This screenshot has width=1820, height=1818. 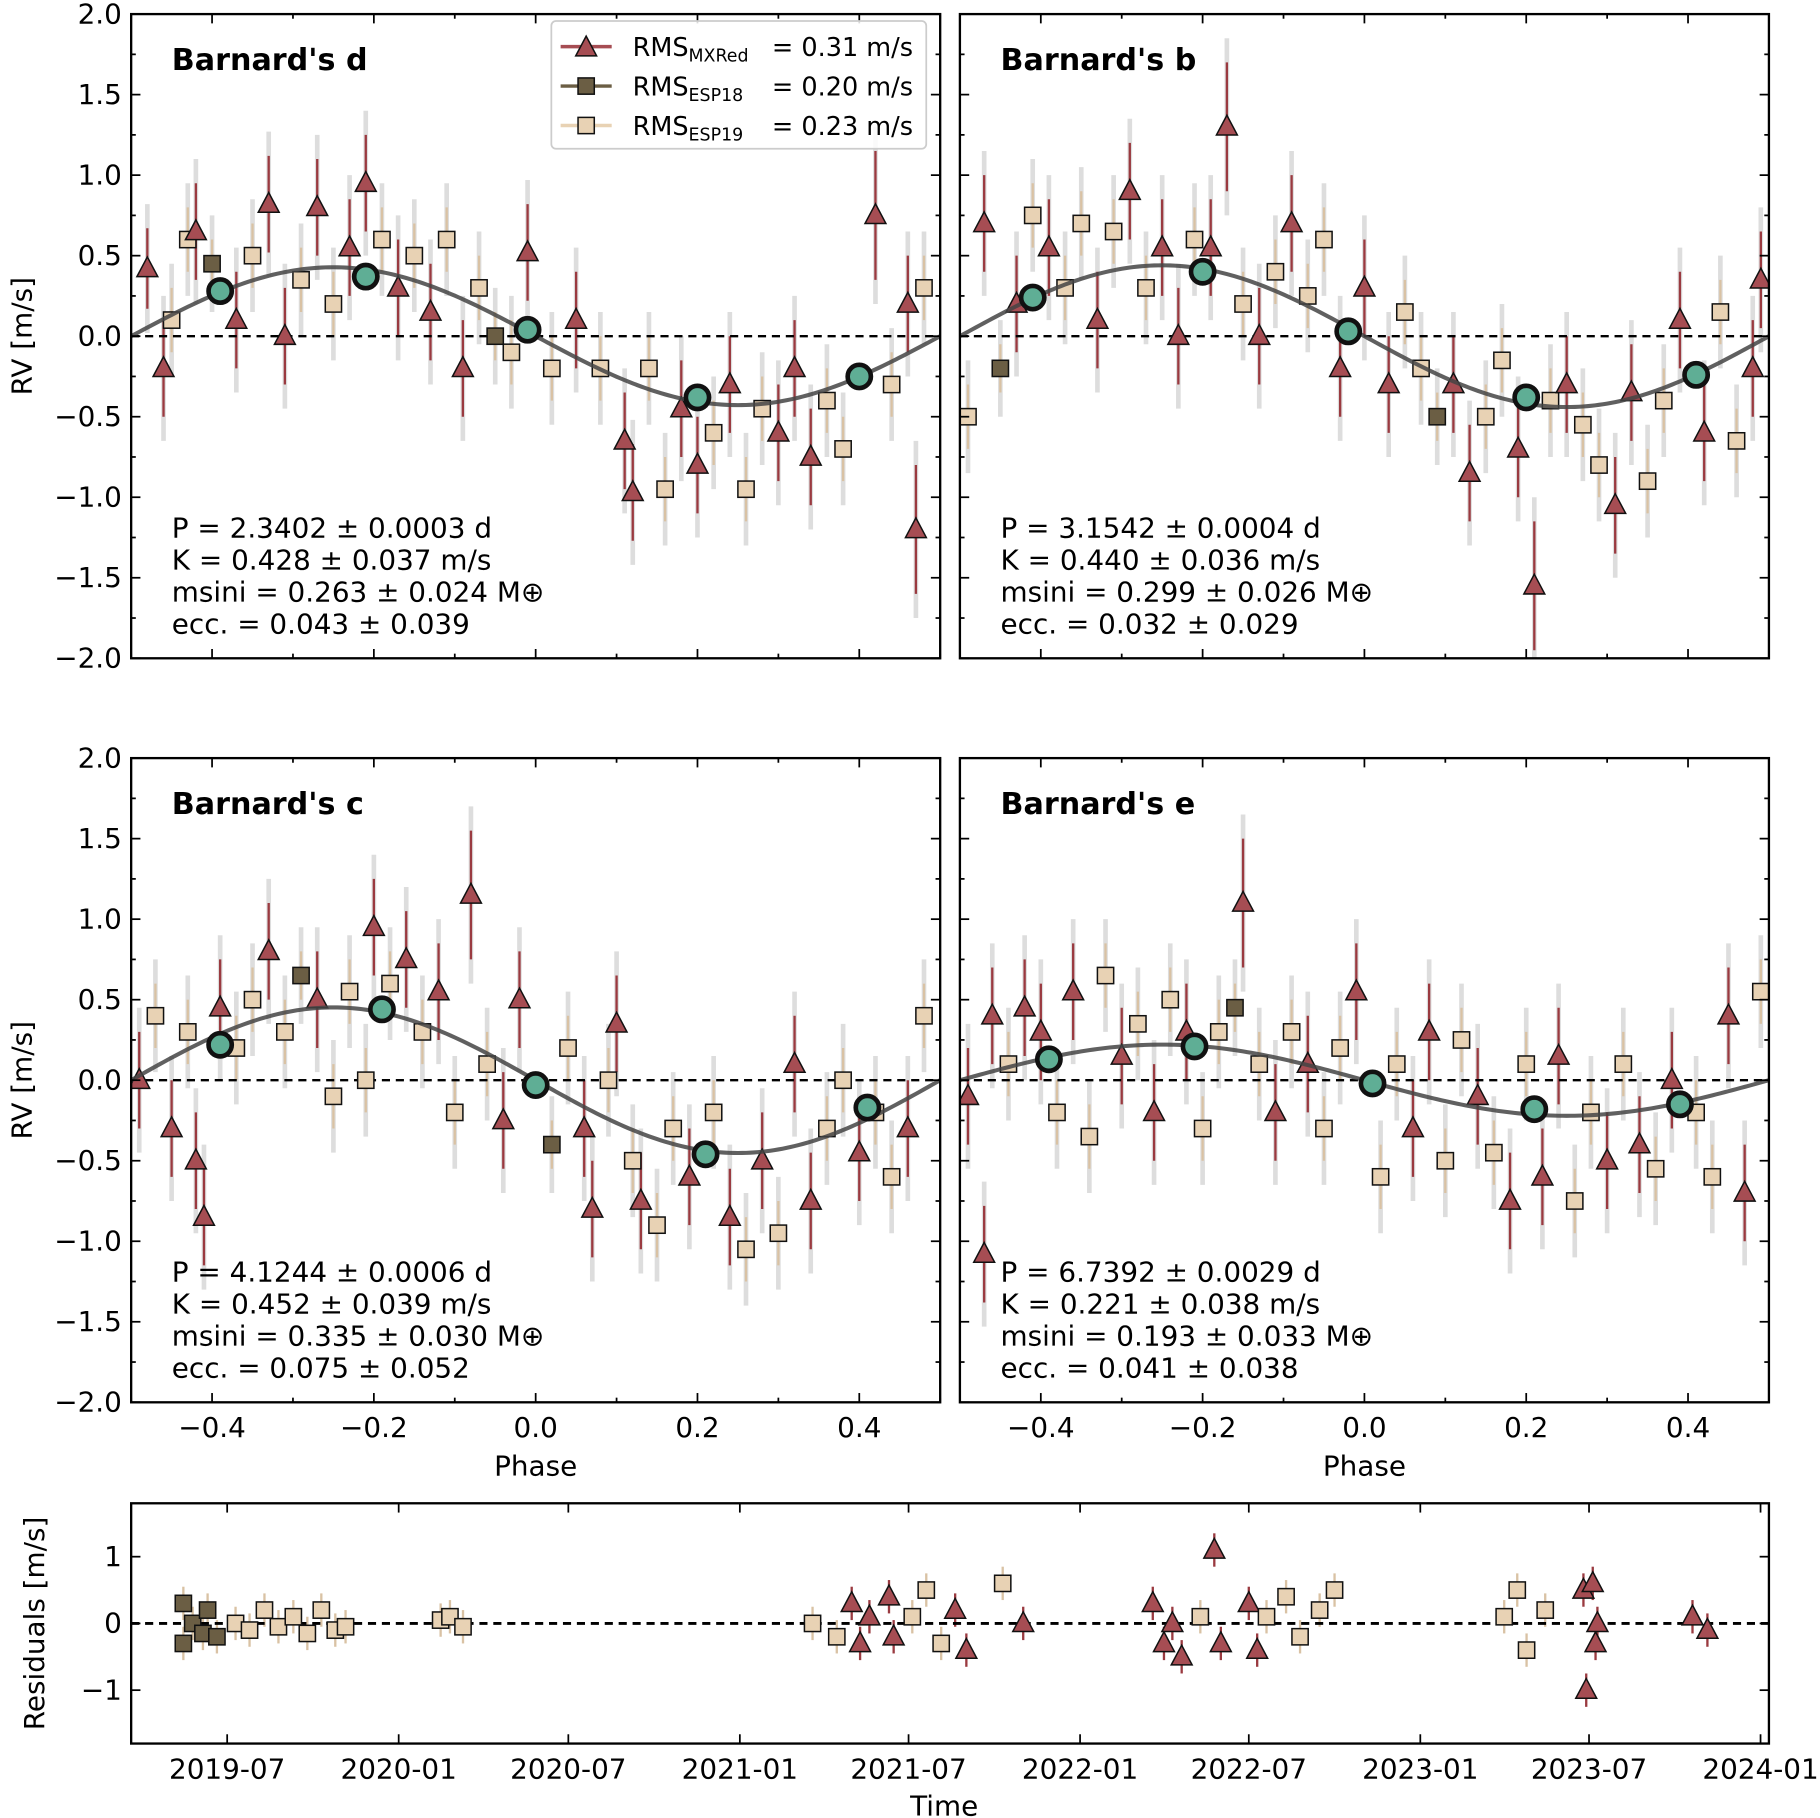 I want to click on param-text: K = 0.452 ± 0.039 m/s, so click(x=332, y=1304).